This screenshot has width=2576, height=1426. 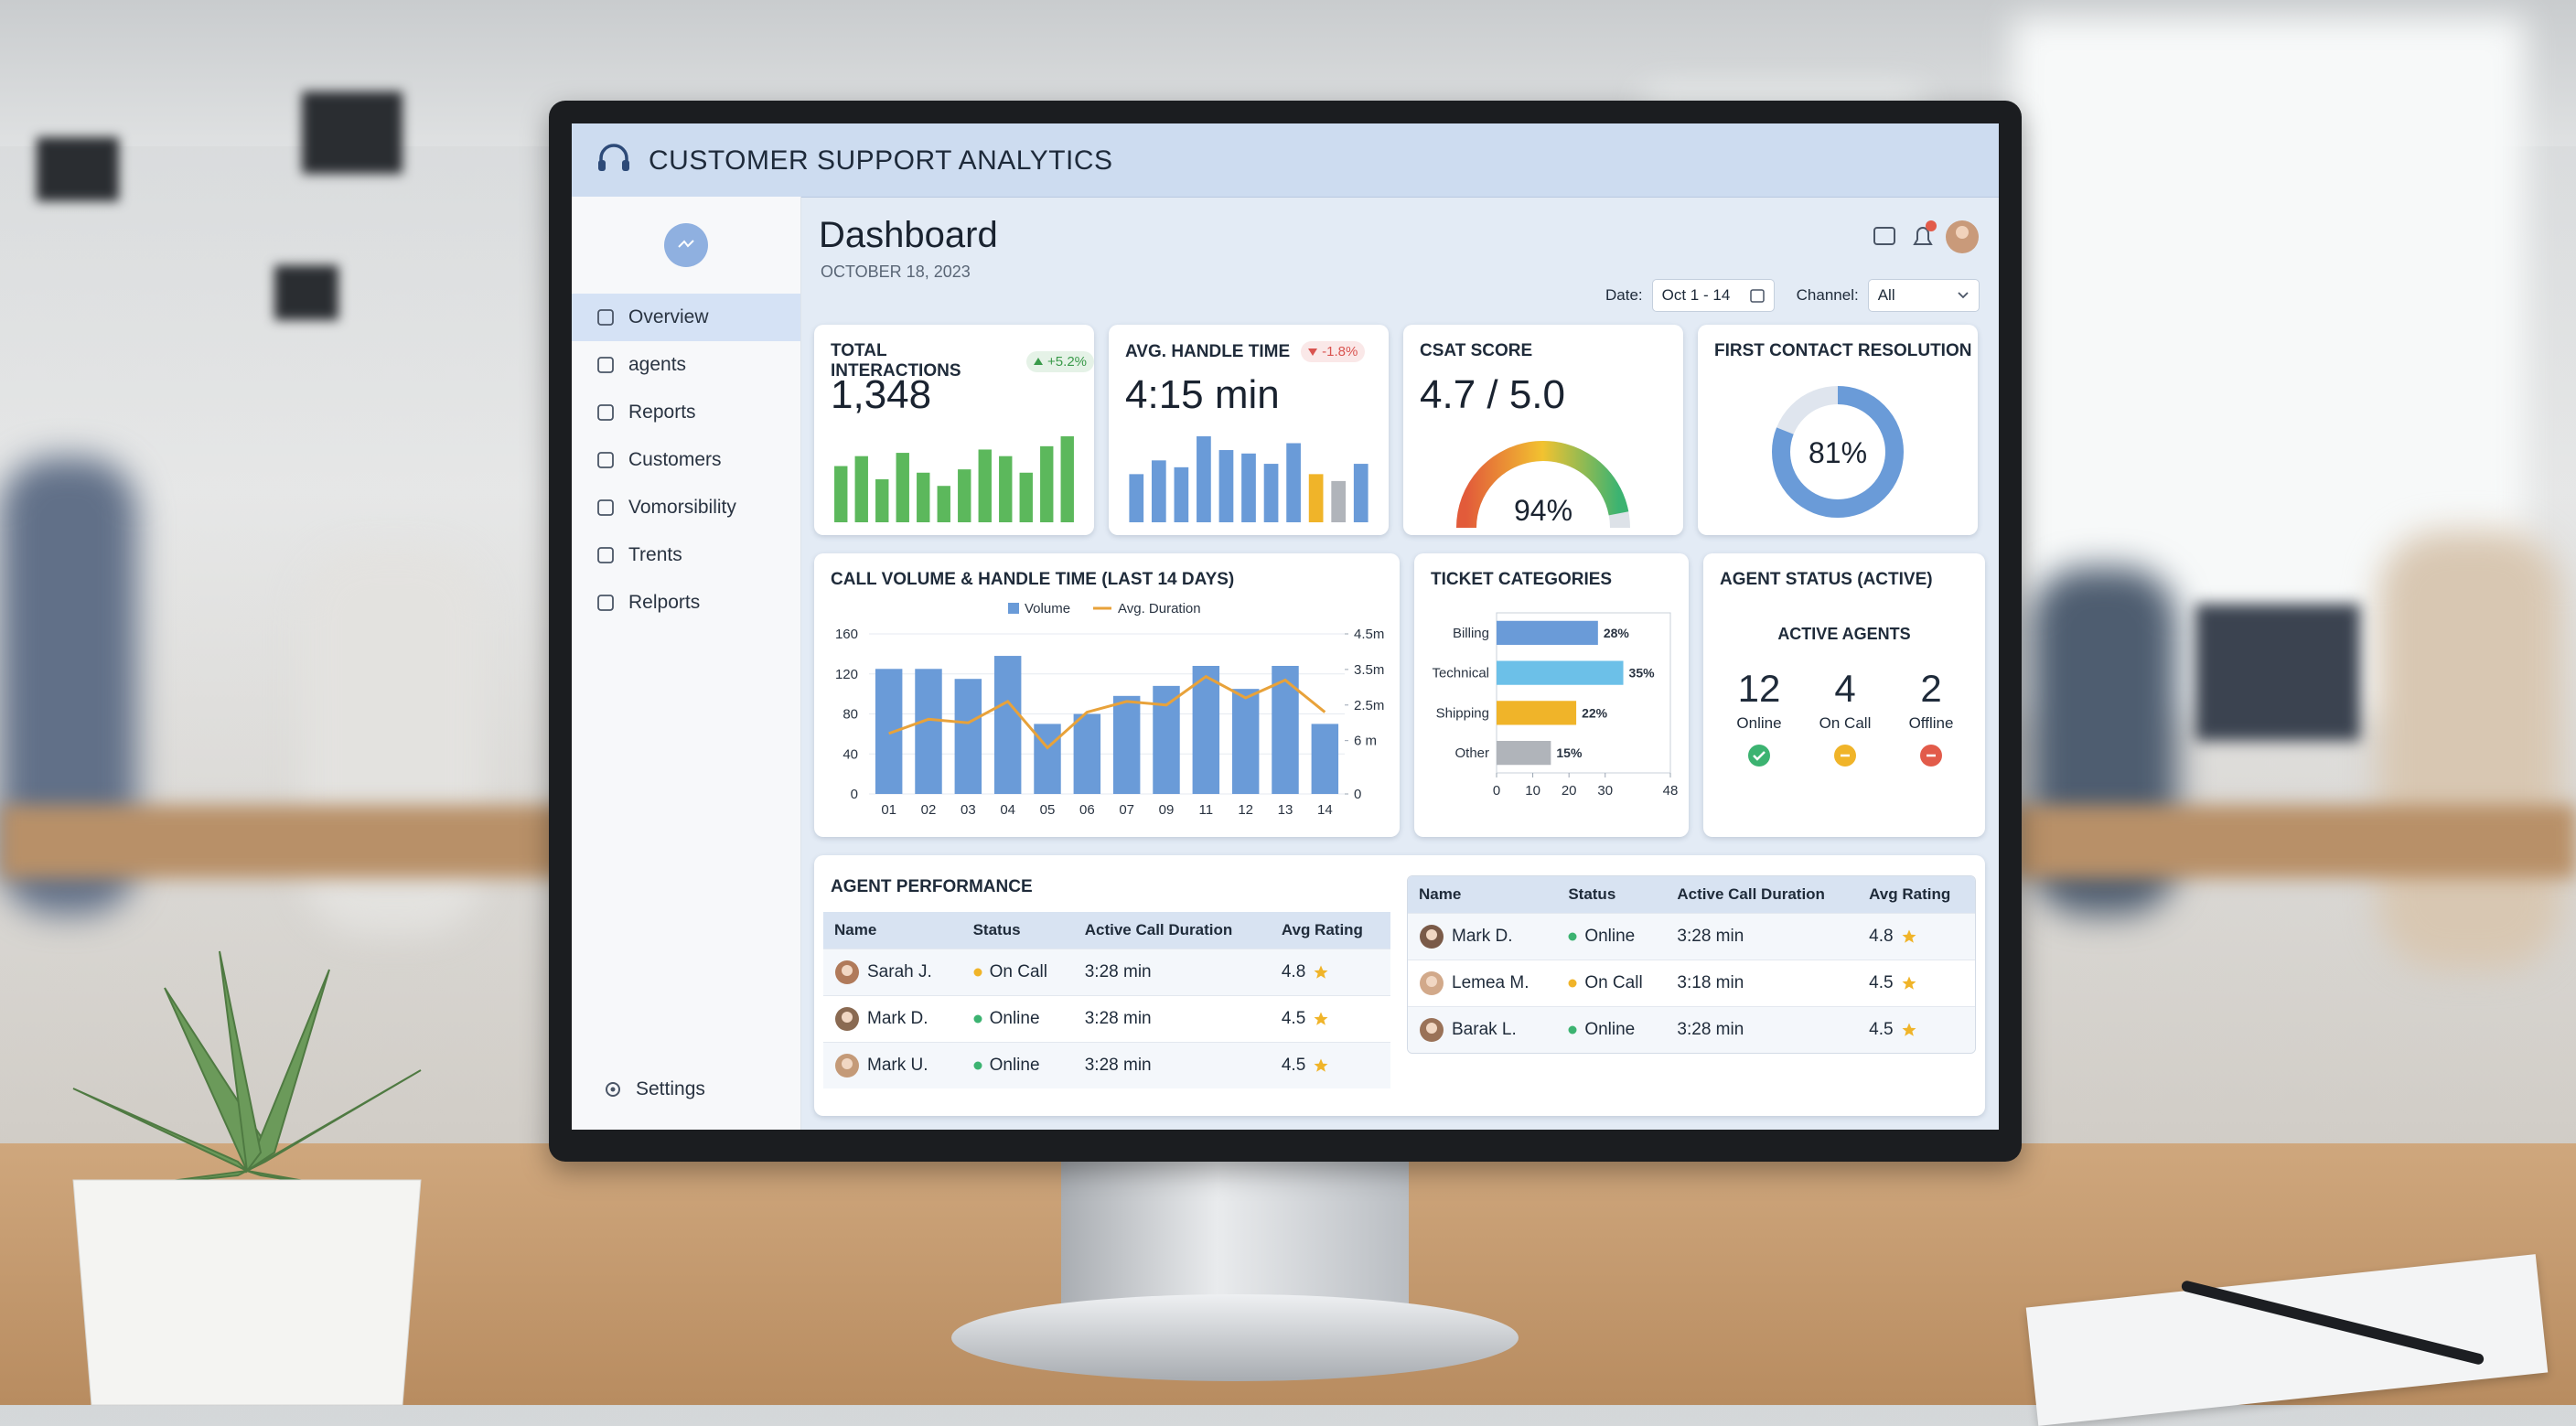 I want to click on agent-name: Mark D., so click(x=1482, y=936).